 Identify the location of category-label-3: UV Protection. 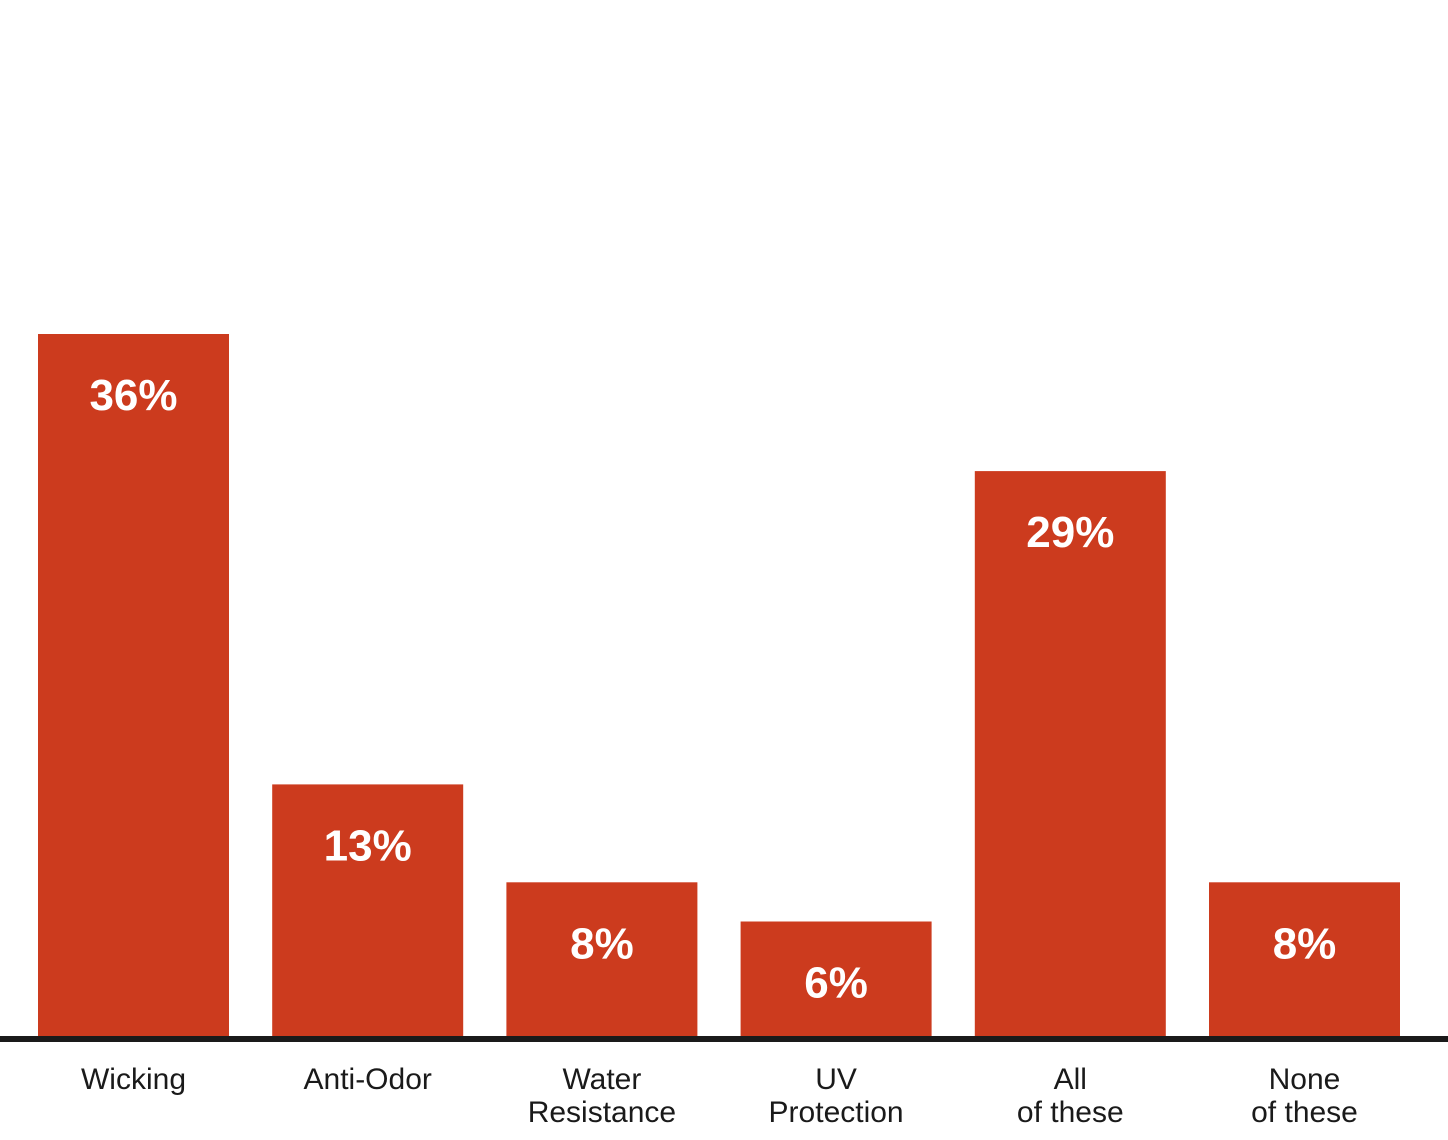
(836, 1096).